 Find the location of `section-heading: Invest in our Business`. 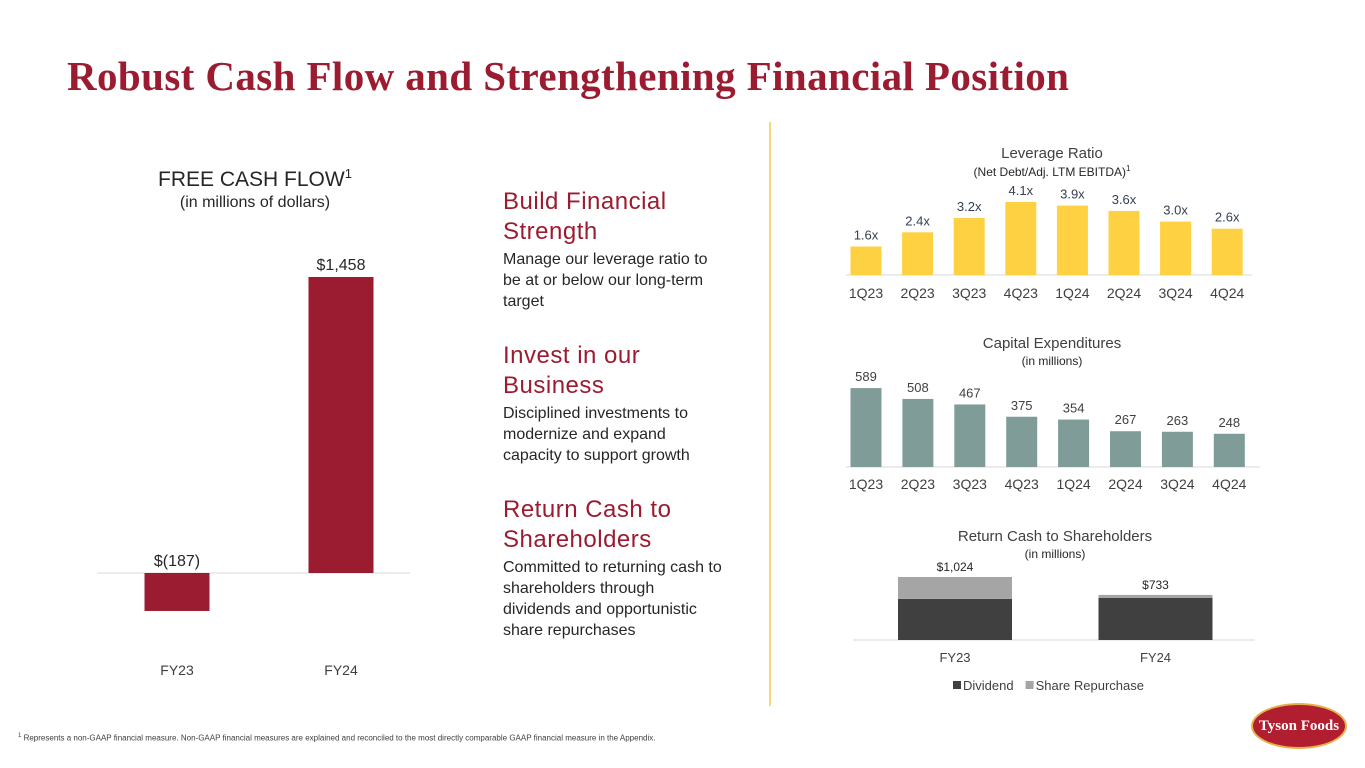

section-heading: Invest in our Business is located at coordinates (572, 370).